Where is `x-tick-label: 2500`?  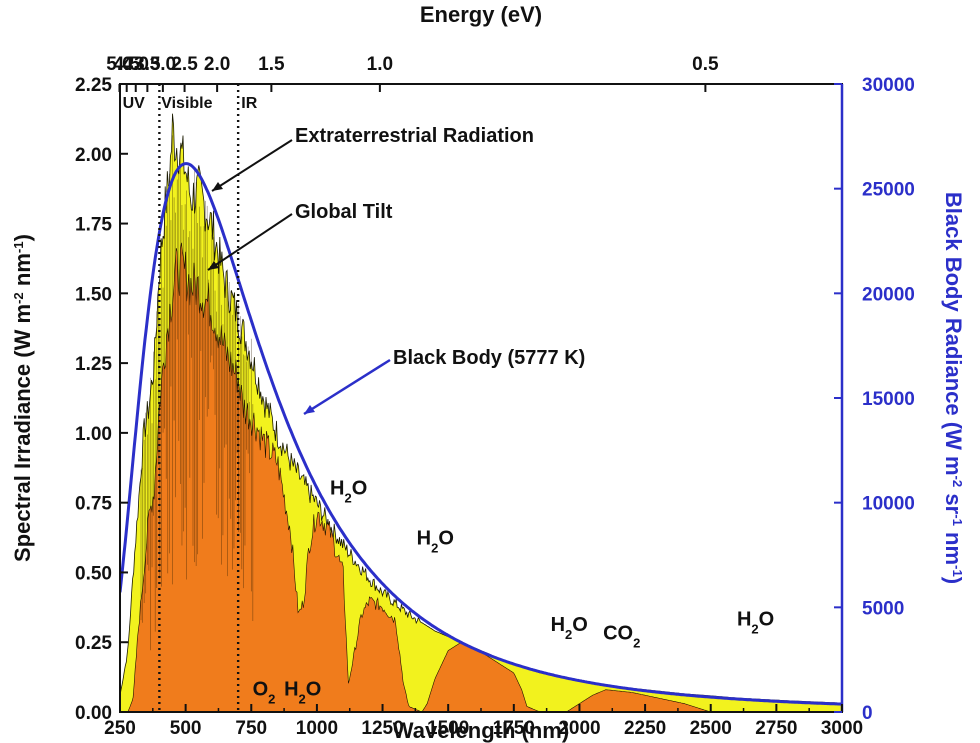
x-tick-label: 2500 is located at coordinates (711, 728).